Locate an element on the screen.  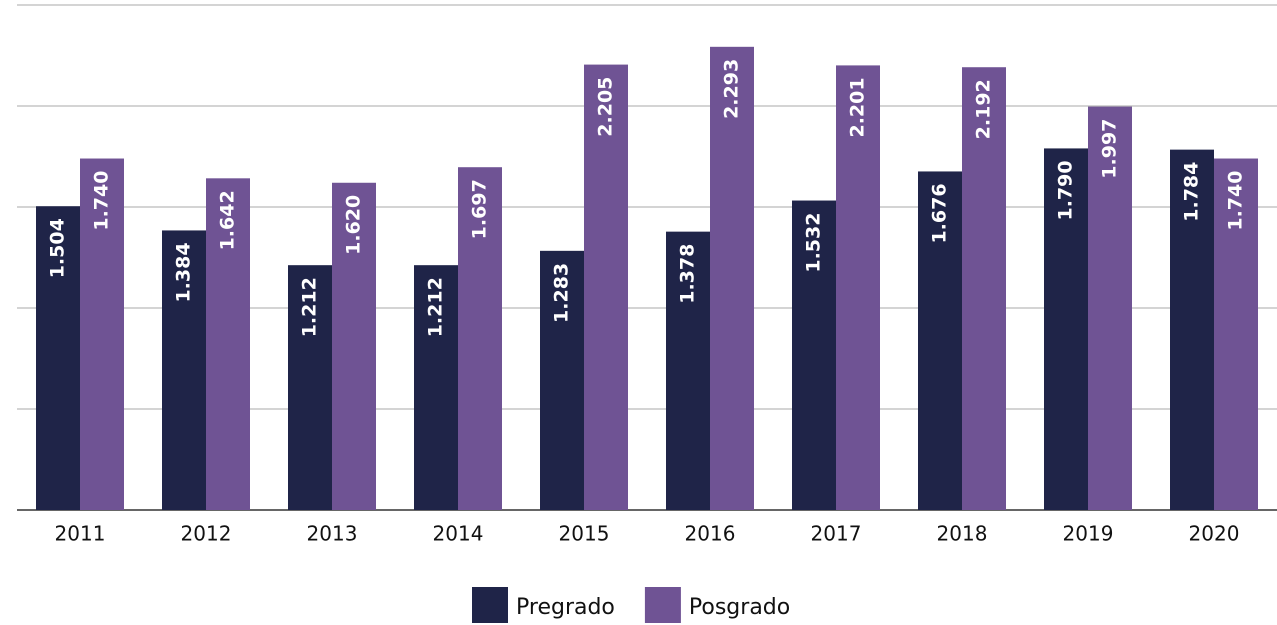
value-label: 2.201 is located at coordinates (858, 107).